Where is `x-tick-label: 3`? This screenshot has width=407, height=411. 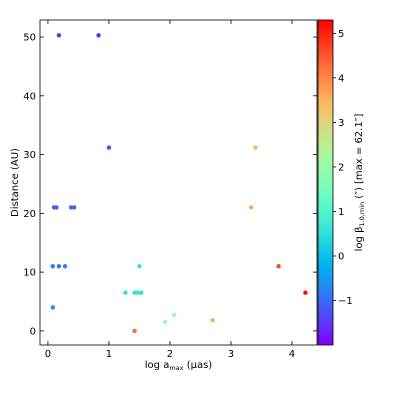
x-tick-label: 3 is located at coordinates (231, 354).